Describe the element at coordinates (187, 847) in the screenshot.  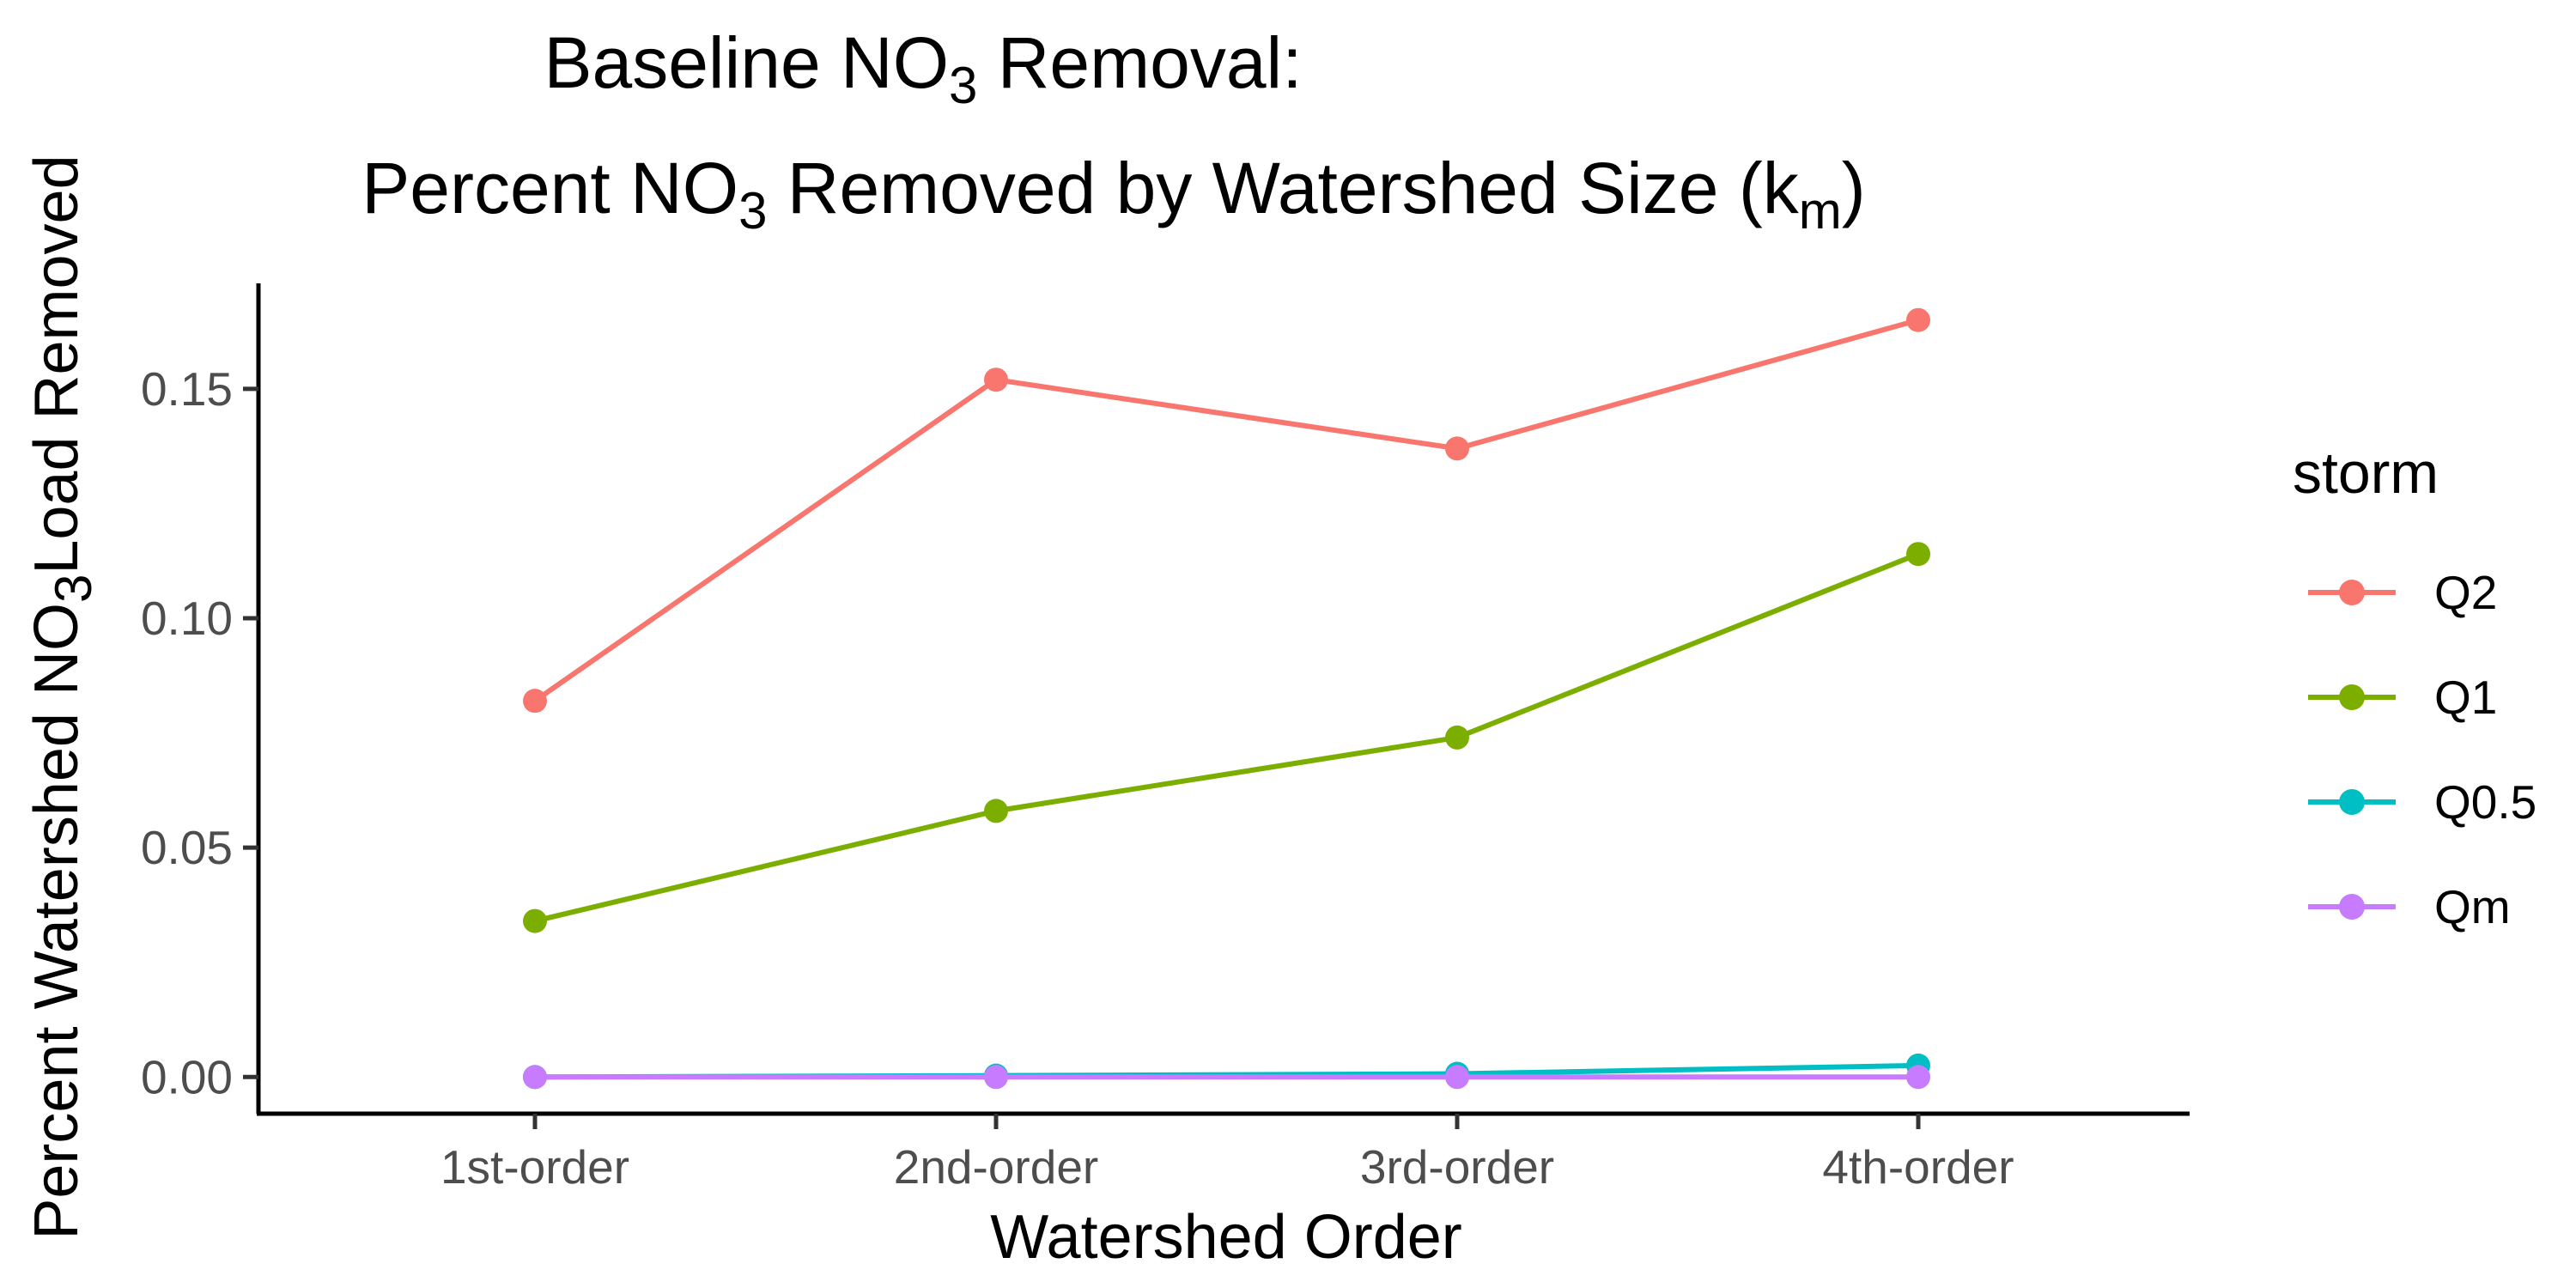
I see `y-tick-label: 0.05` at that location.